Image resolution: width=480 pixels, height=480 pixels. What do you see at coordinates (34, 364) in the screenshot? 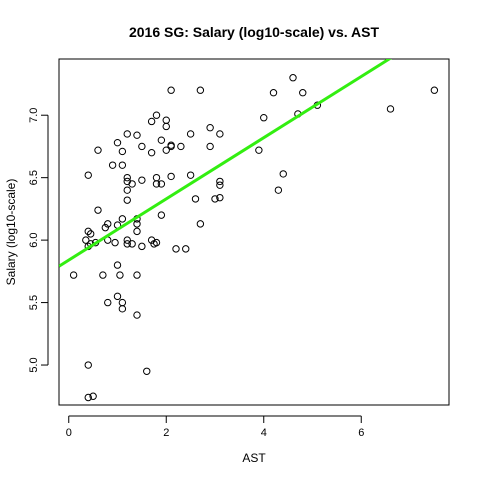
I see `y-tick-label: 5.0` at bounding box center [34, 364].